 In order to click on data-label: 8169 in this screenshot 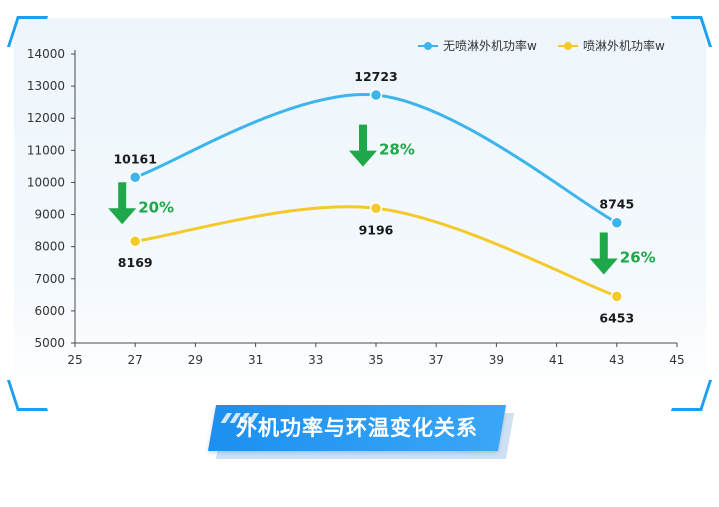, I will do `click(135, 262)`.